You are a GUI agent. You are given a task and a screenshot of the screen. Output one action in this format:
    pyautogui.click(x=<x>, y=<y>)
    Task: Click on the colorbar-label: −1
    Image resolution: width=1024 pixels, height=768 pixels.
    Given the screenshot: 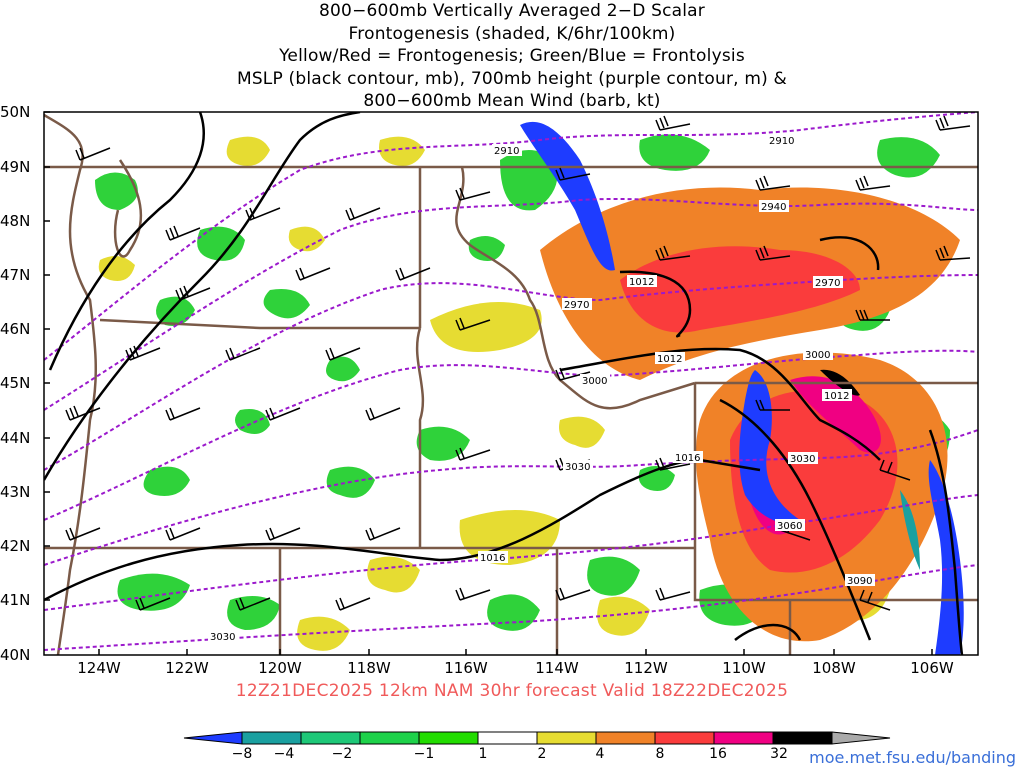 What is the action you would take?
    pyautogui.click(x=424, y=754)
    